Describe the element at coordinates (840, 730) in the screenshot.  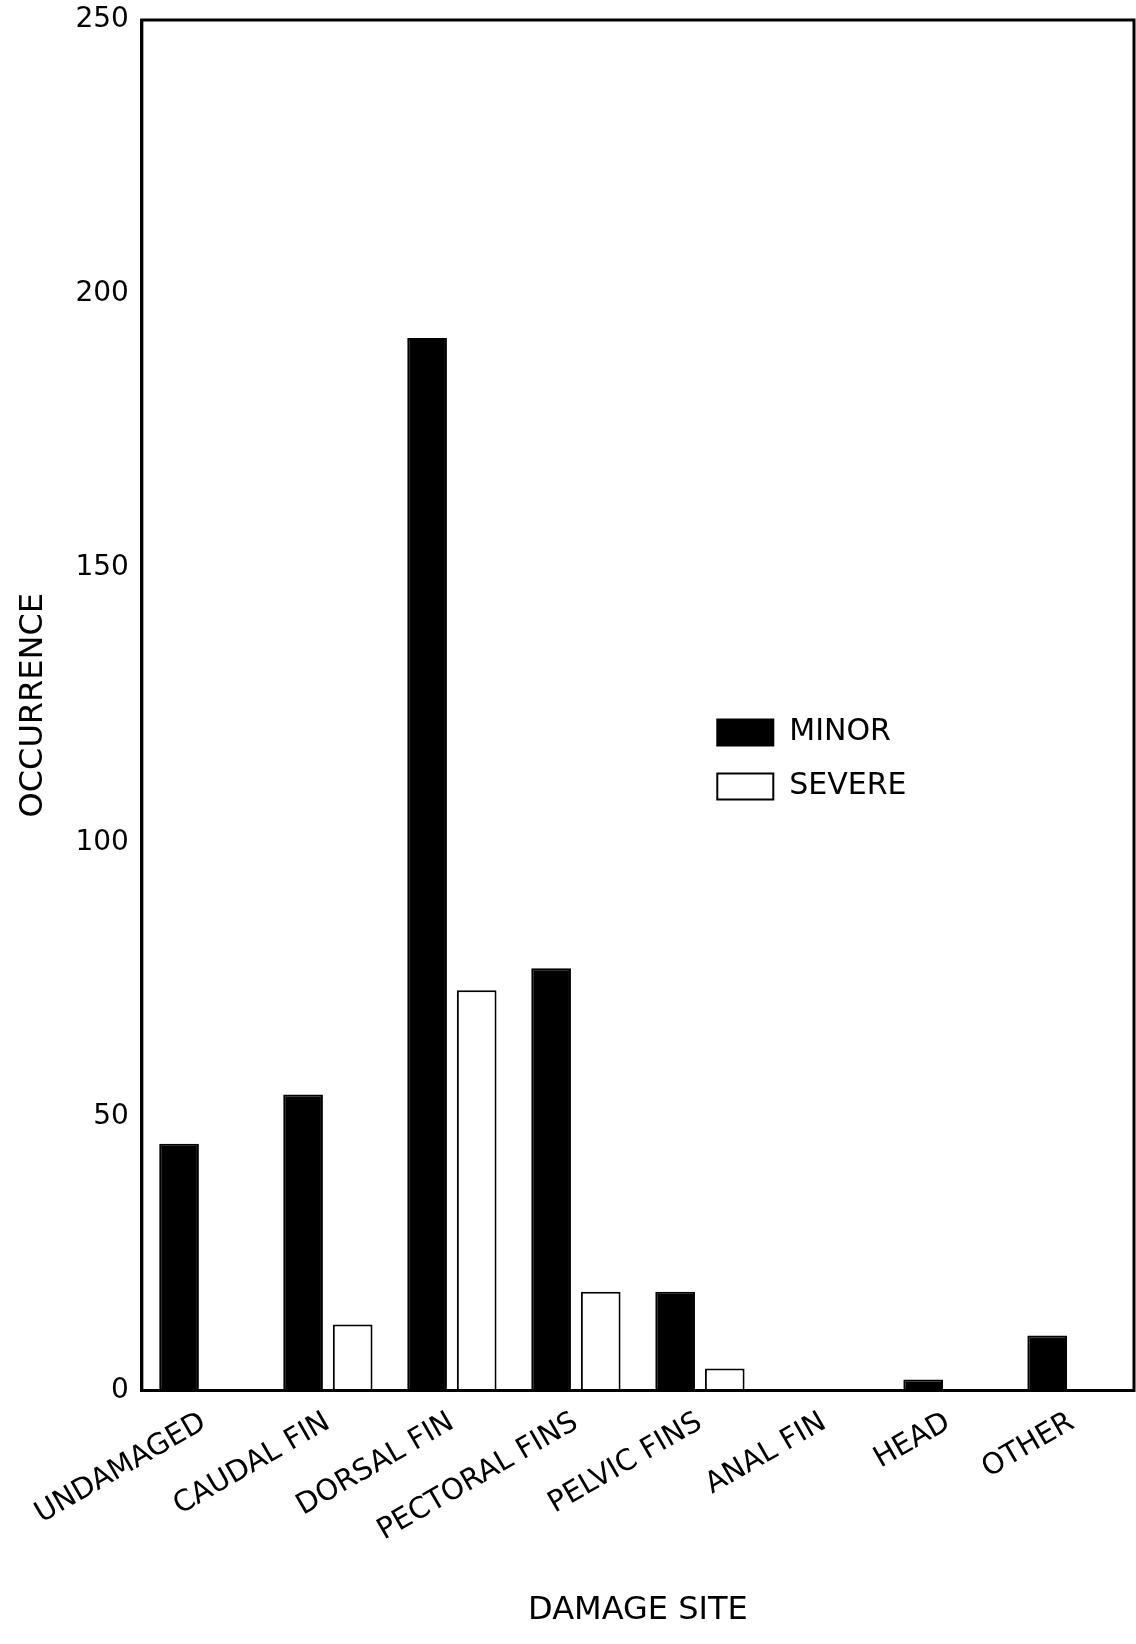
I see `legend-label: MINOR` at that location.